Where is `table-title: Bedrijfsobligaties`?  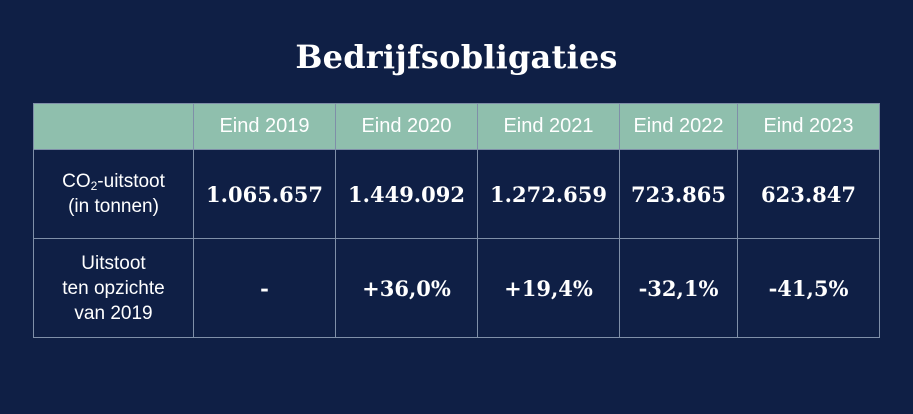
table-title: Bedrijfsobligaties is located at coordinates (456, 57).